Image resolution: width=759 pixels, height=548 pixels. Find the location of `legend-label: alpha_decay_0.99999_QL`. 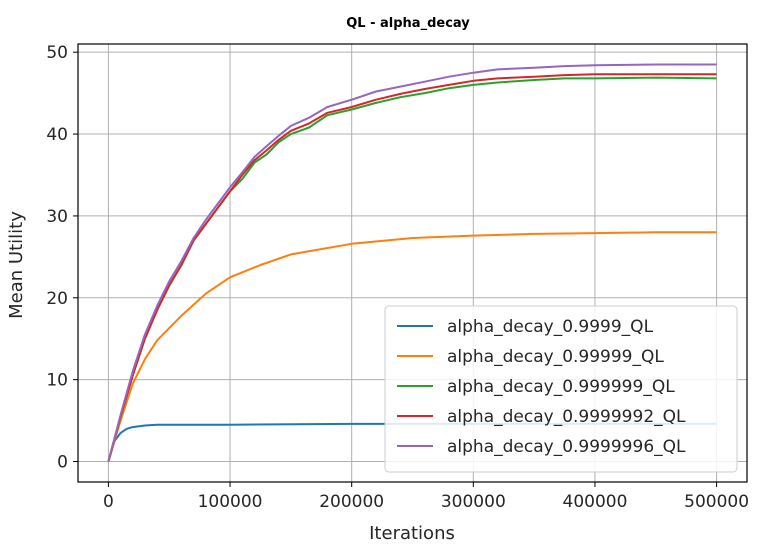

legend-label: alpha_decay_0.99999_QL is located at coordinates (555, 357).